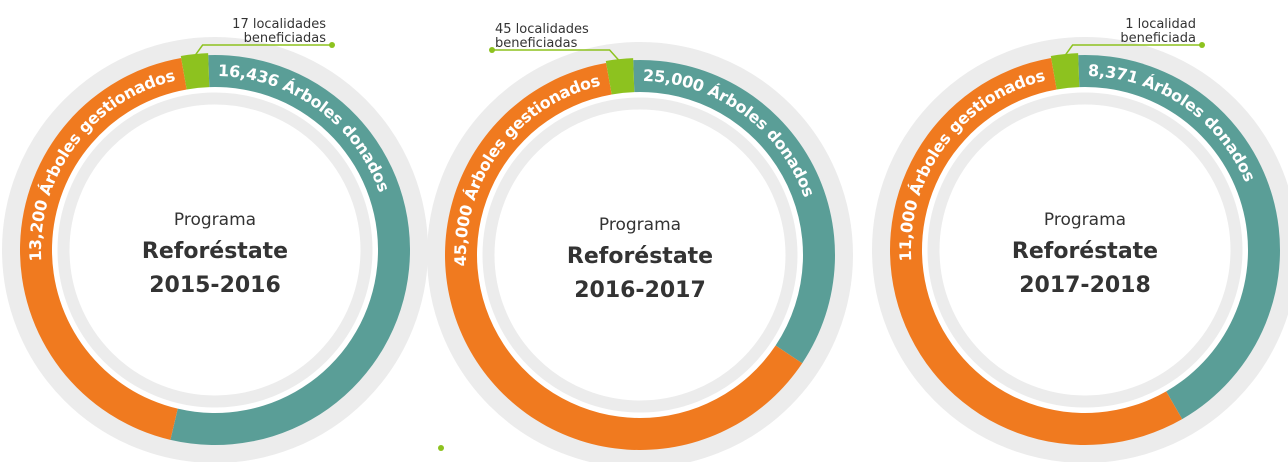 This screenshot has width=1288, height=462. I want to click on decor-dot, so click(441, 448).